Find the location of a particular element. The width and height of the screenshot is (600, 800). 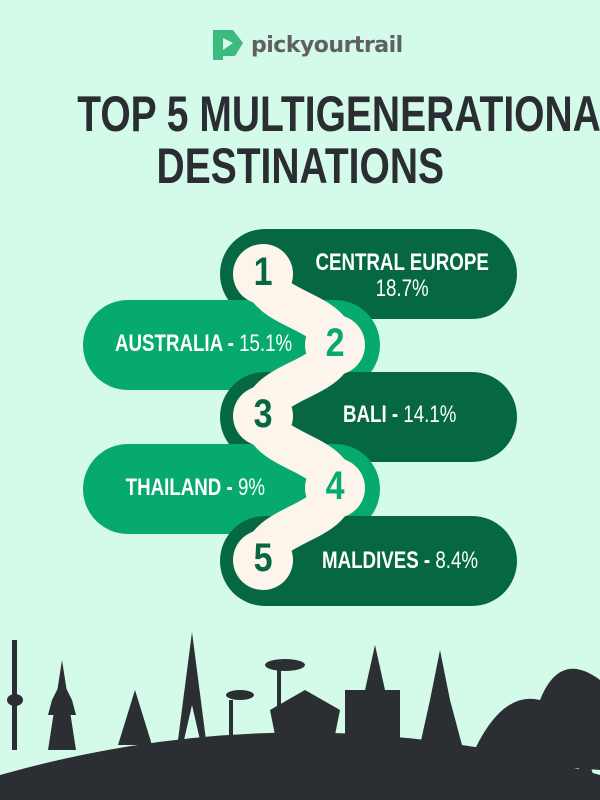

destination-name: MALDIVES - is located at coordinates (378, 560).